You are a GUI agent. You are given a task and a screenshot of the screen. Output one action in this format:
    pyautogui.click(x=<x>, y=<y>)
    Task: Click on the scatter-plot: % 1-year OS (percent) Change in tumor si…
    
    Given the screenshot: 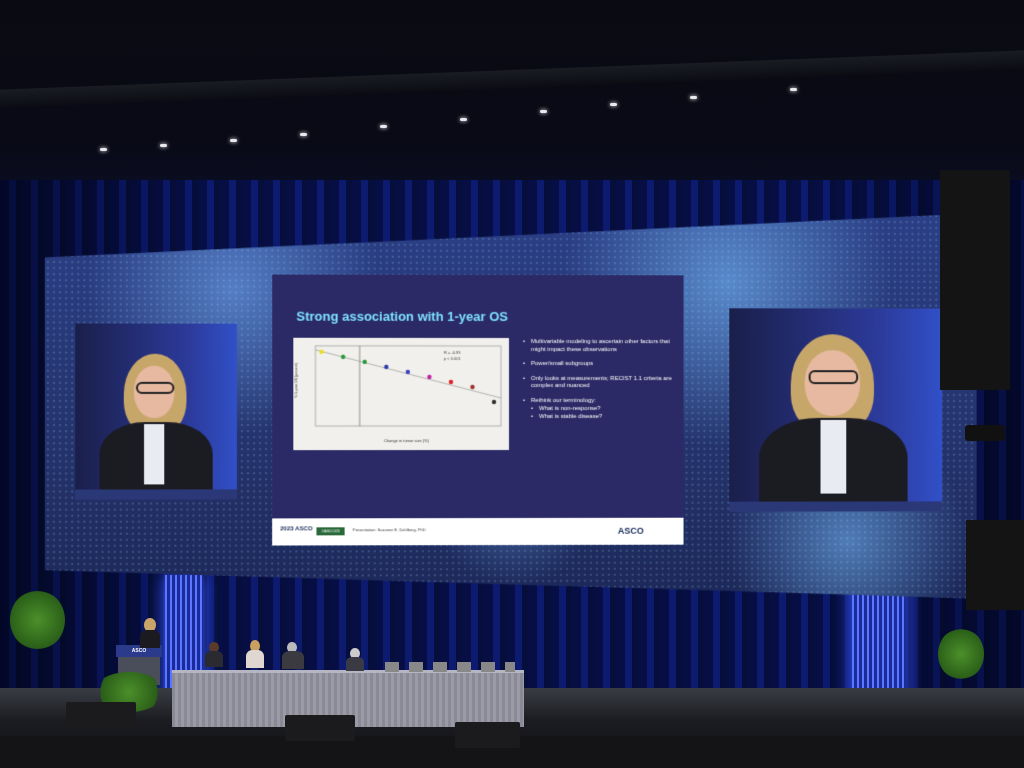 What is the action you would take?
    pyautogui.click(x=401, y=394)
    